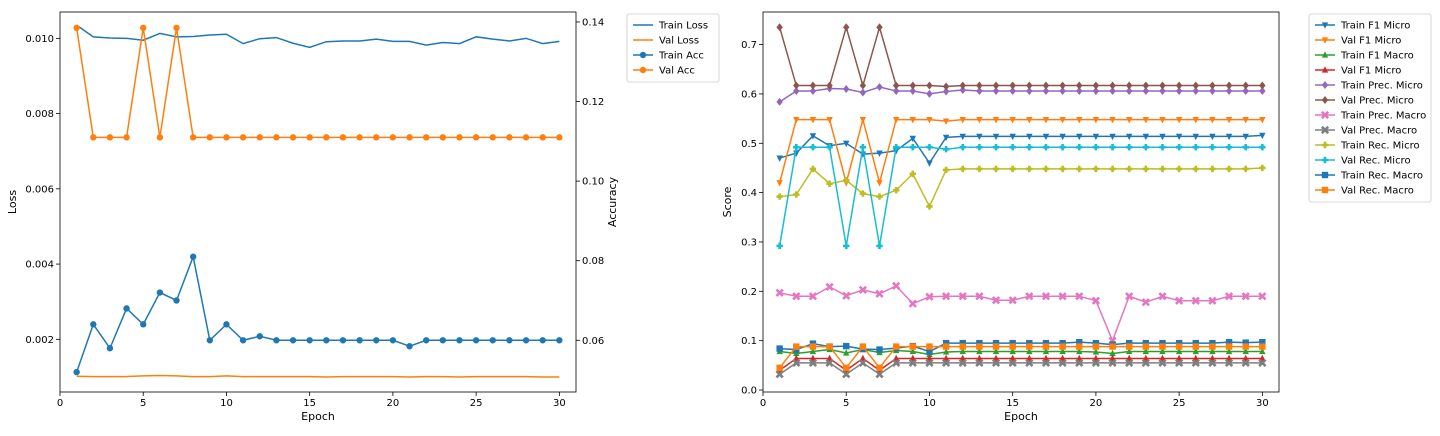  Describe the element at coordinates (727, 201) in the screenshot. I see `y-axis-label: Score` at that location.